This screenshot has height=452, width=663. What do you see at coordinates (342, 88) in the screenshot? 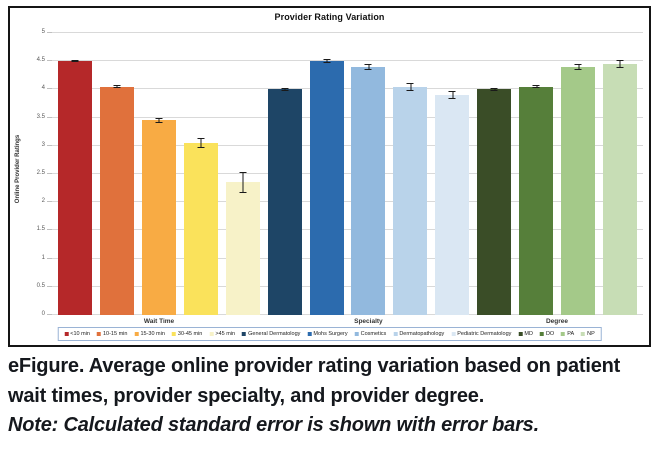
I see `gridline: 4` at bounding box center [342, 88].